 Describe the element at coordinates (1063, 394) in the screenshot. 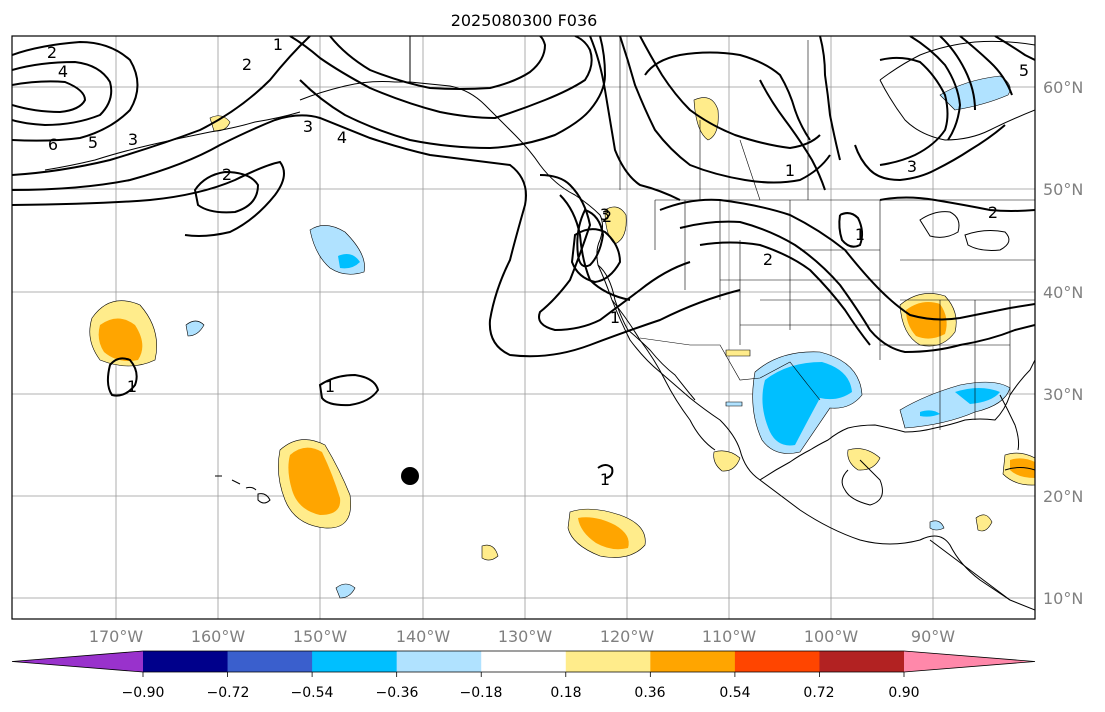

I see `lat-label: 30°N` at that location.